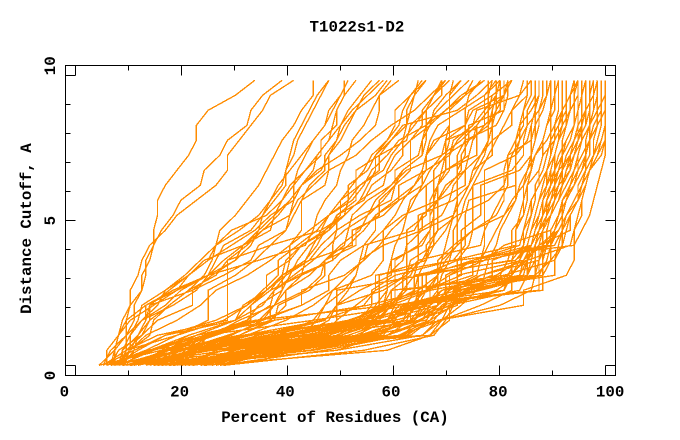 Image resolution: width=680 pixels, height=440 pixels. What do you see at coordinates (610, 392) in the screenshot?
I see `svg-text: 100` at bounding box center [610, 392].